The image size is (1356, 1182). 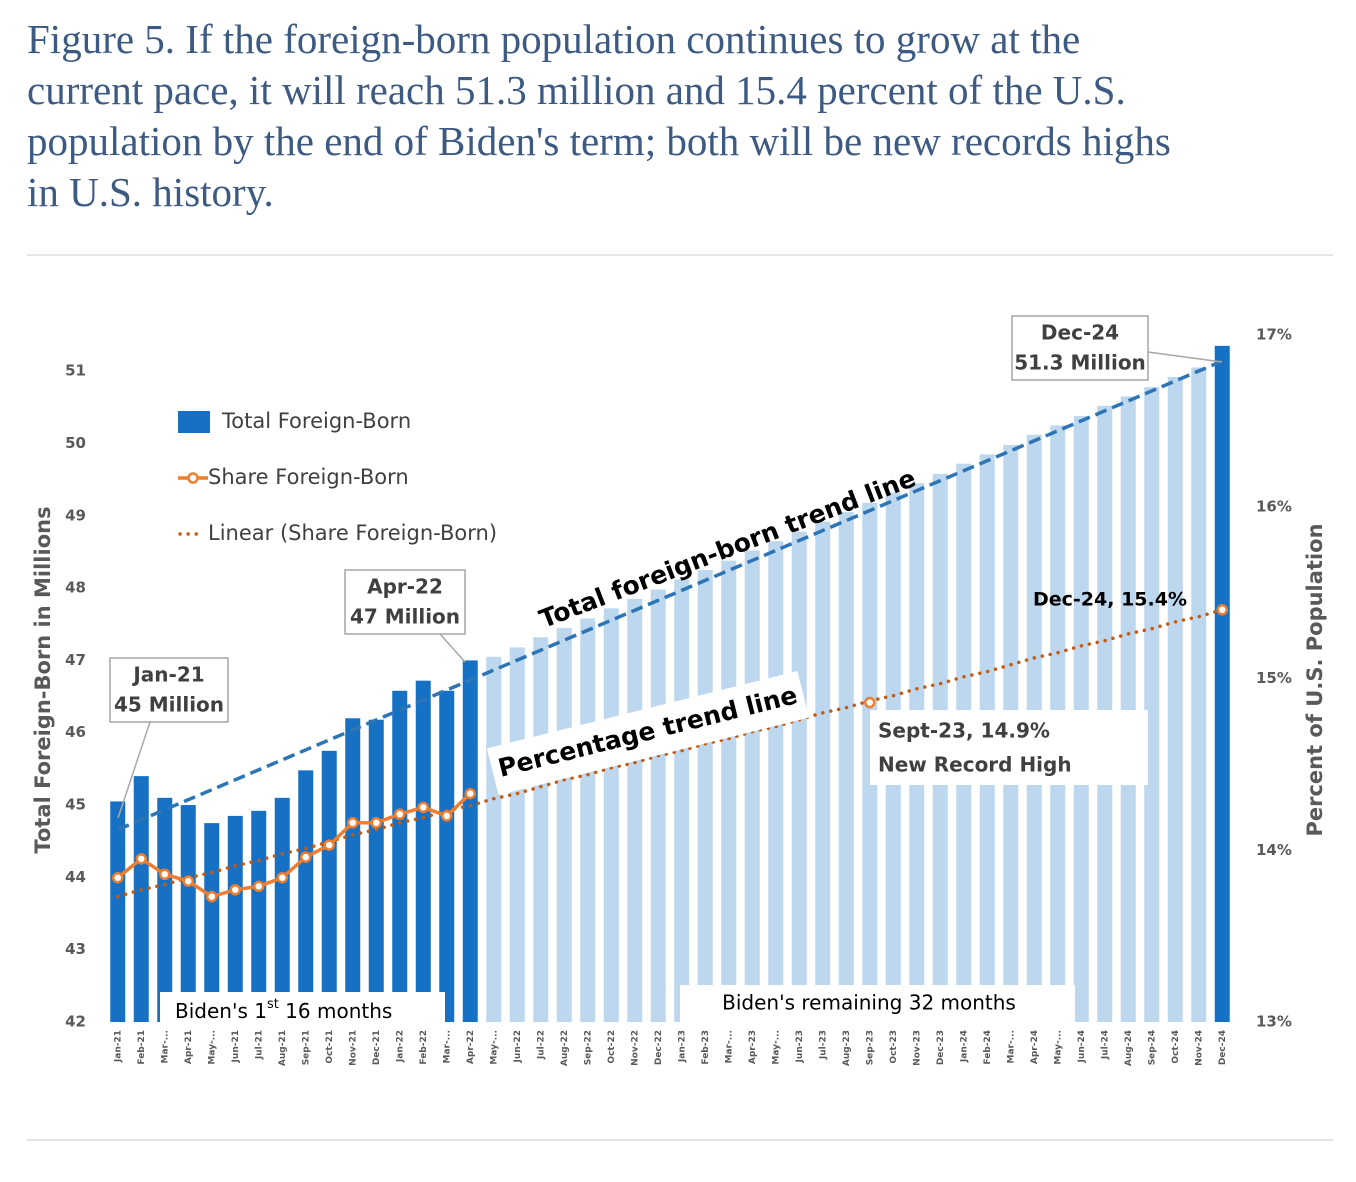 I want to click on x-tick-label: Oct-21, so click(x=330, y=1047).